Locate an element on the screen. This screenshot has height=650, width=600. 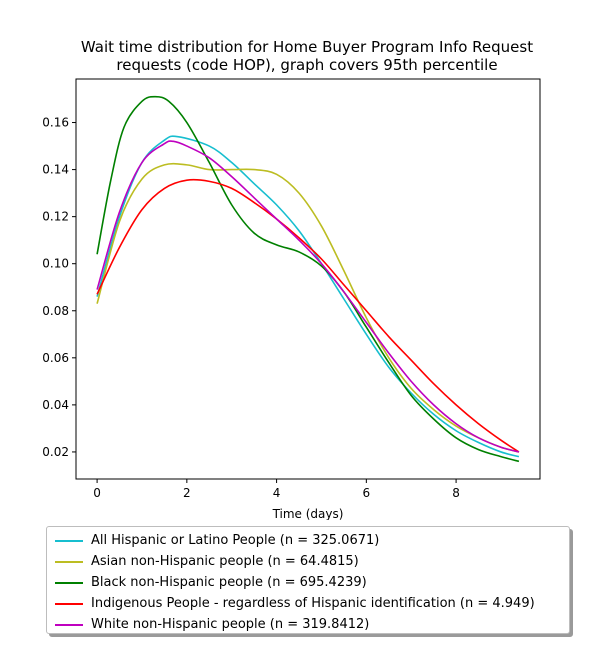
x-axis-label: Time (days) is located at coordinates (308, 513).